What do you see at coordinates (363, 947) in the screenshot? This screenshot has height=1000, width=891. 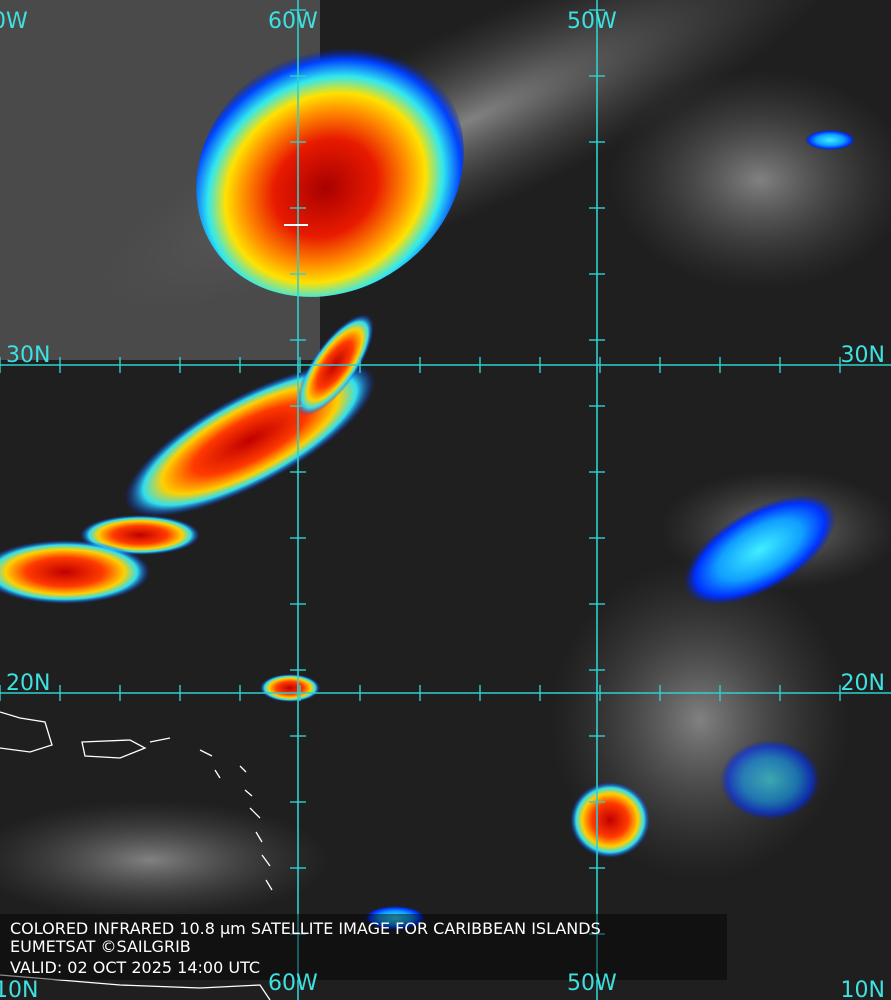 I see `caption-box` at bounding box center [363, 947].